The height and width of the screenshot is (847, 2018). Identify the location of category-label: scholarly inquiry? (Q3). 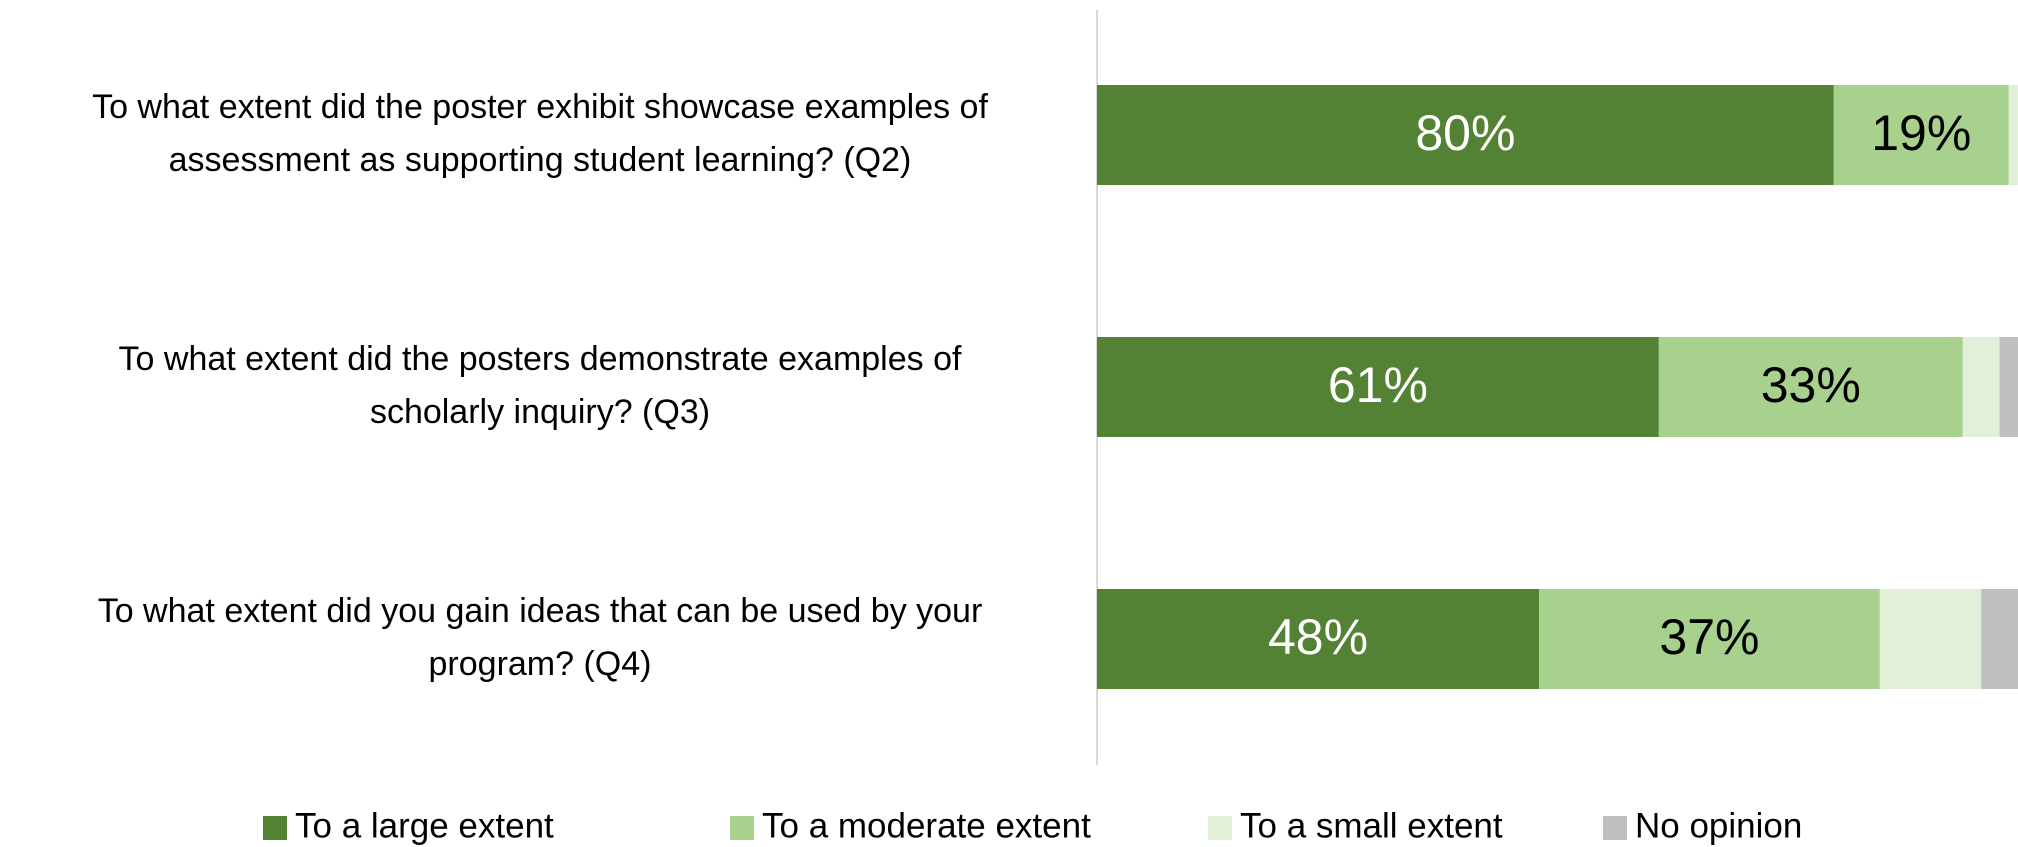
(540, 412).